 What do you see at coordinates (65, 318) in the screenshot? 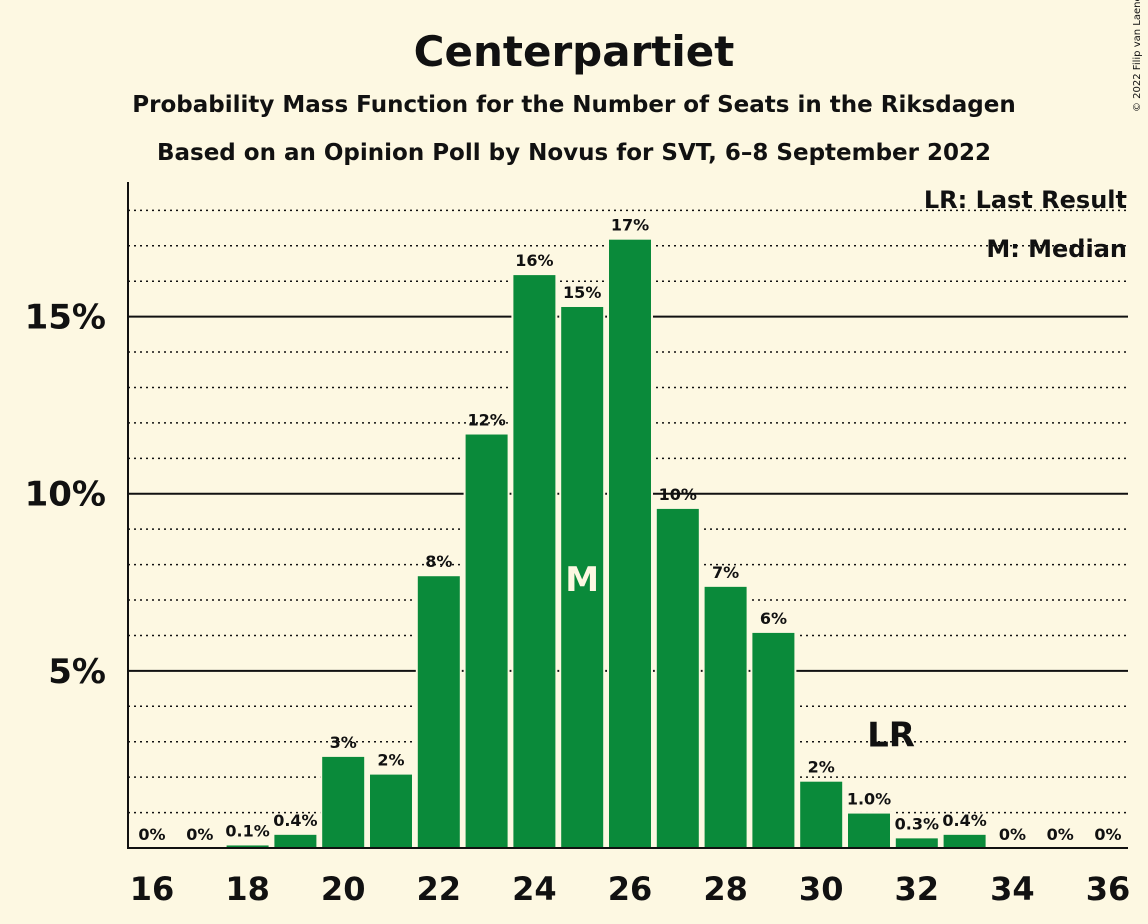
I see `y-tick-label: 15%` at bounding box center [65, 318].